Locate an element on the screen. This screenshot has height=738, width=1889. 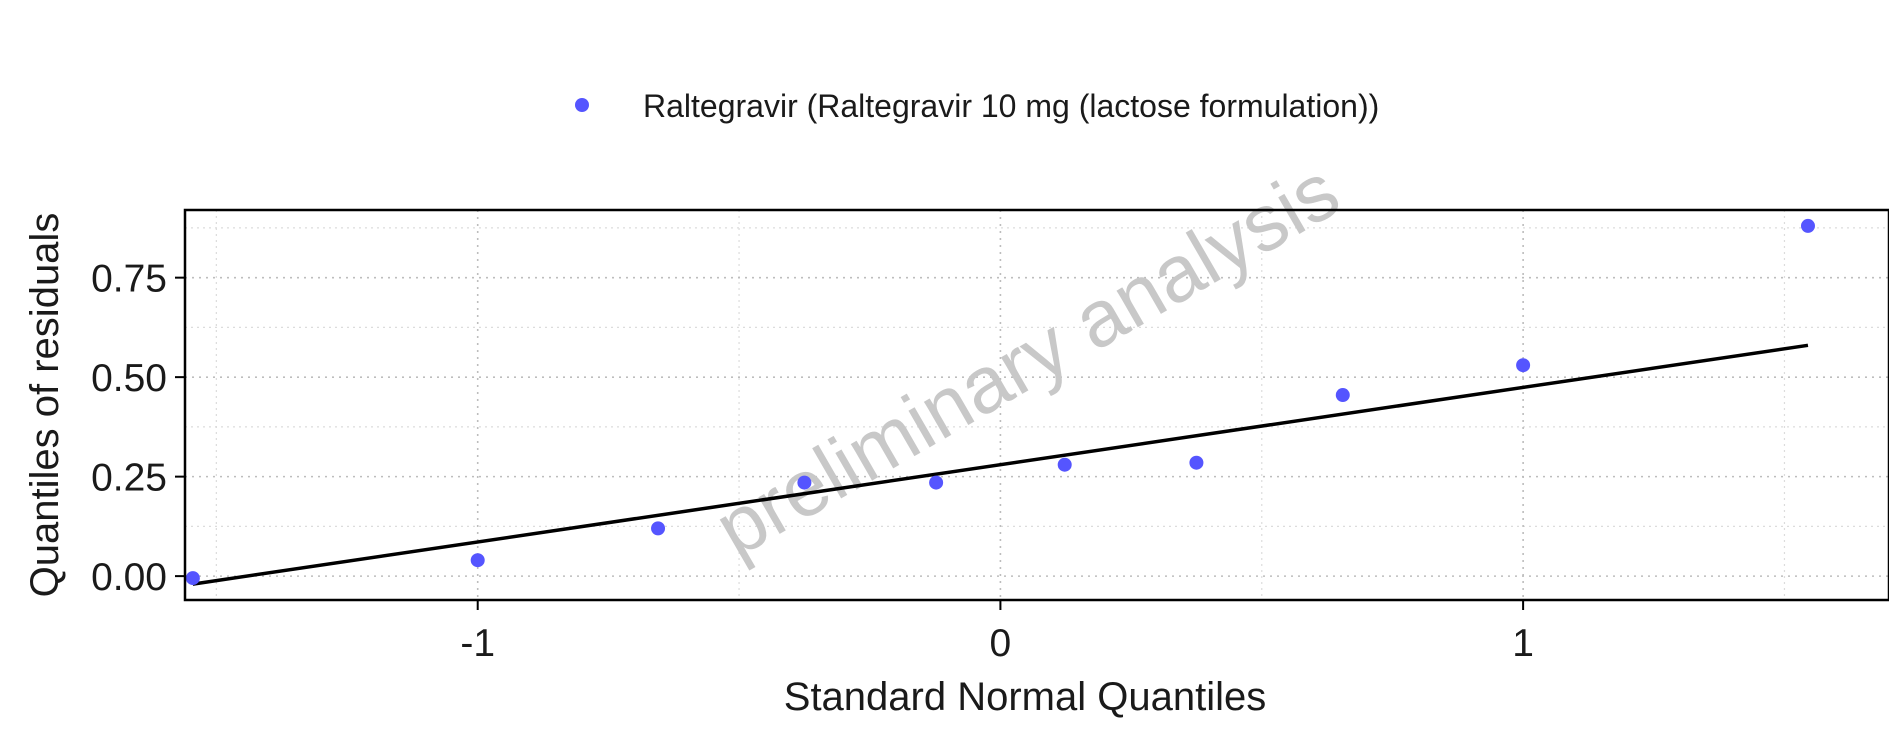
x-tick-label: -1 is located at coordinates (477, 643).